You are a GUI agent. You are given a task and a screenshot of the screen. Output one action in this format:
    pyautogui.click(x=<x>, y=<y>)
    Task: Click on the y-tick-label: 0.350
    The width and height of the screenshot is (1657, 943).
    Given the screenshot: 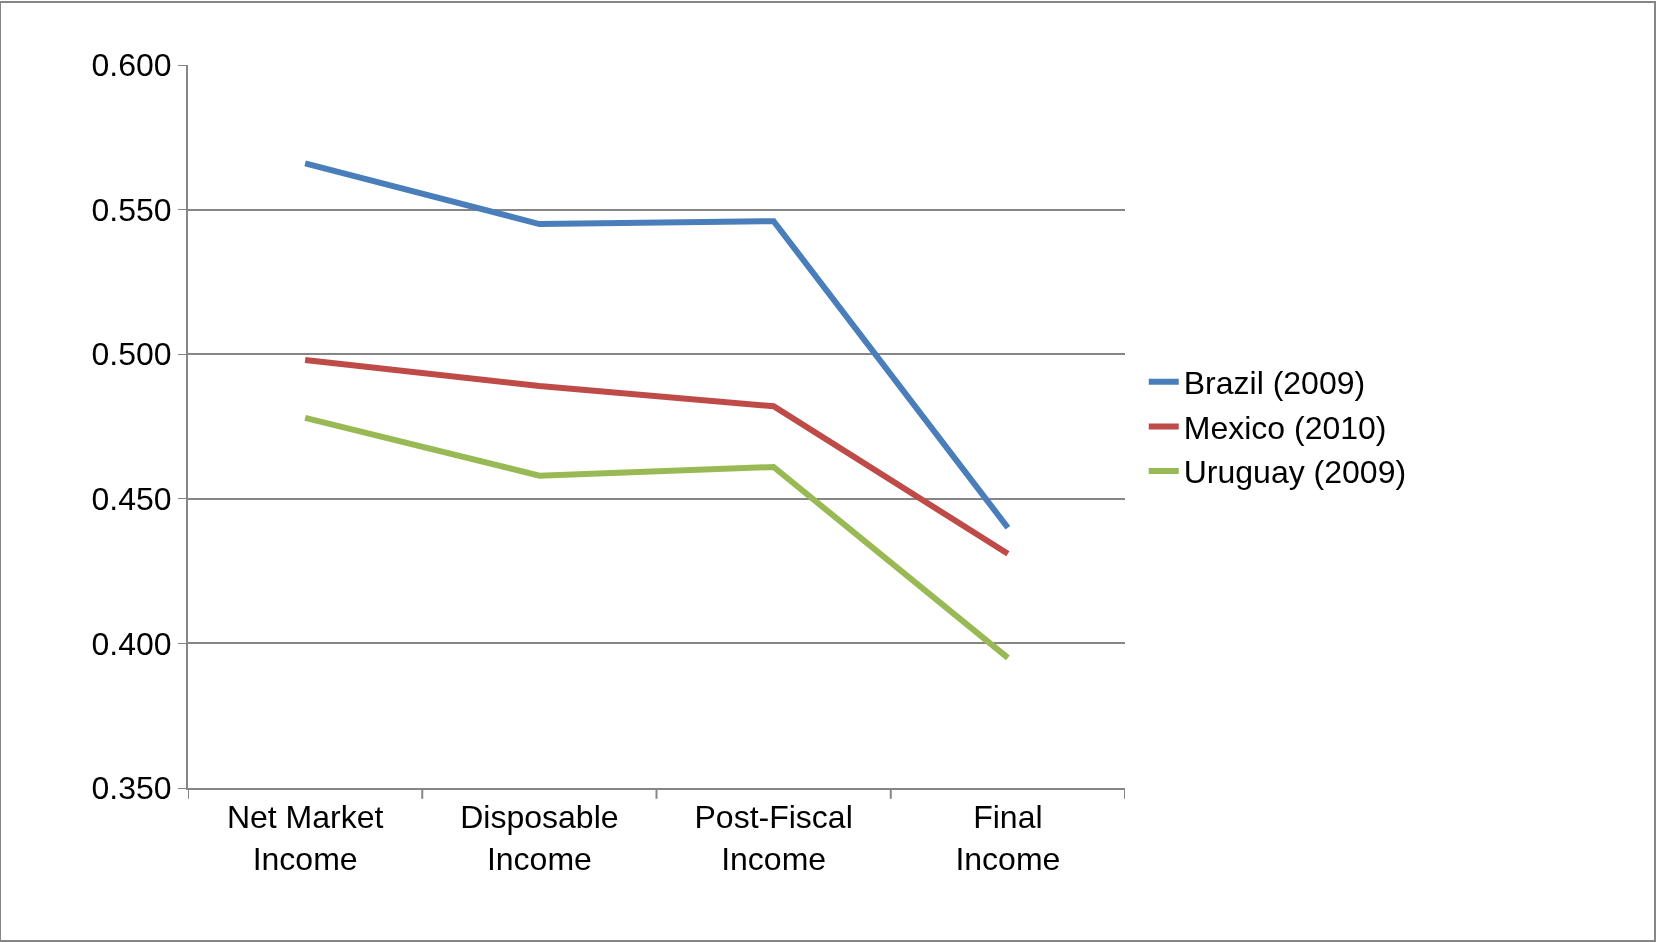 What is the action you would take?
    pyautogui.click(x=131, y=788)
    